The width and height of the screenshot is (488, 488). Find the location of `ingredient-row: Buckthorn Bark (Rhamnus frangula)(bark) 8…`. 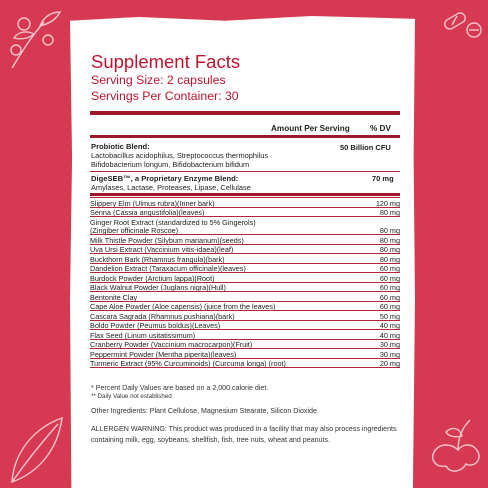

ingredient-row: Buckthorn Bark (Rhamnus frangula)(bark) 8… is located at coordinates (245, 258).